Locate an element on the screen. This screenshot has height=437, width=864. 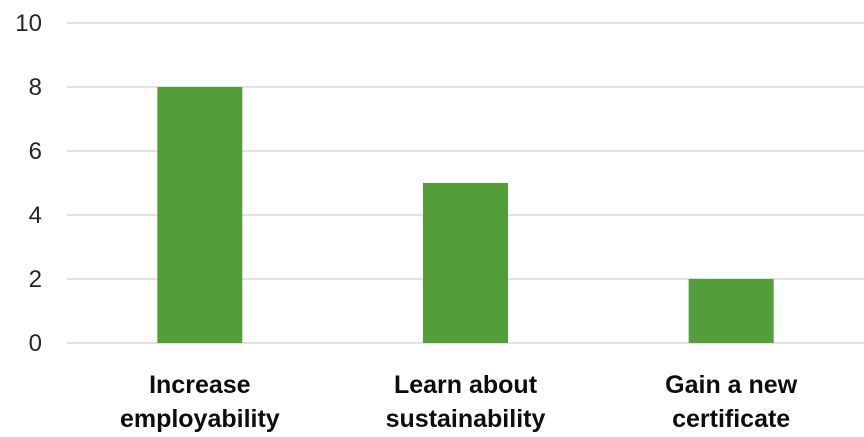
y-axis-tick-labels: 0 2 4 6 8 10 is located at coordinates (28, 183).